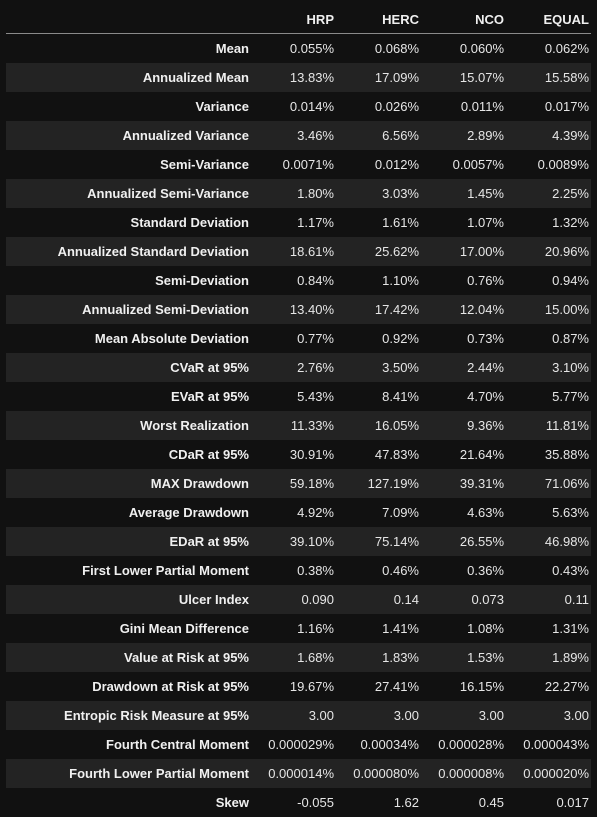 This screenshot has height=817, width=597. I want to click on table-cell: 0.000014%, so click(293, 773).